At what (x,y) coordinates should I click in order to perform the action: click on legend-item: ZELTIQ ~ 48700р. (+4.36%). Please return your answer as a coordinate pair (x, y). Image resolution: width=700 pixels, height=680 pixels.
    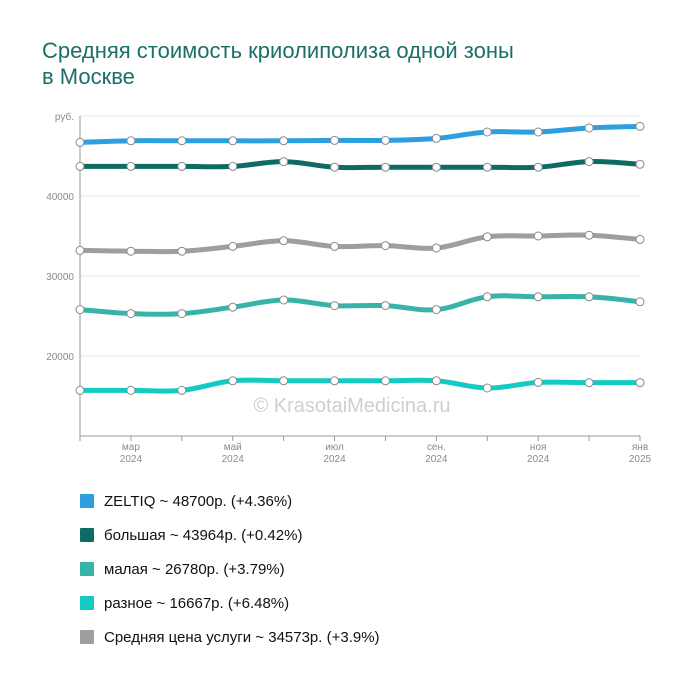
    Looking at the image, I should click on (230, 501).